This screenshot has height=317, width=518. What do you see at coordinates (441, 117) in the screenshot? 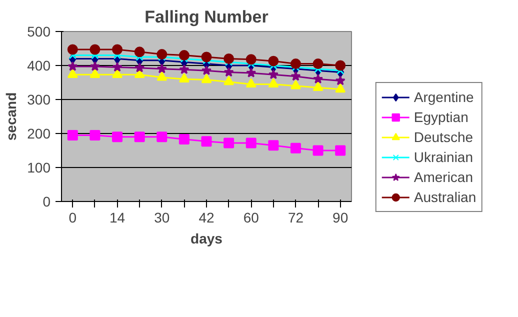
I see `legend-label: Egyptian` at bounding box center [441, 117].